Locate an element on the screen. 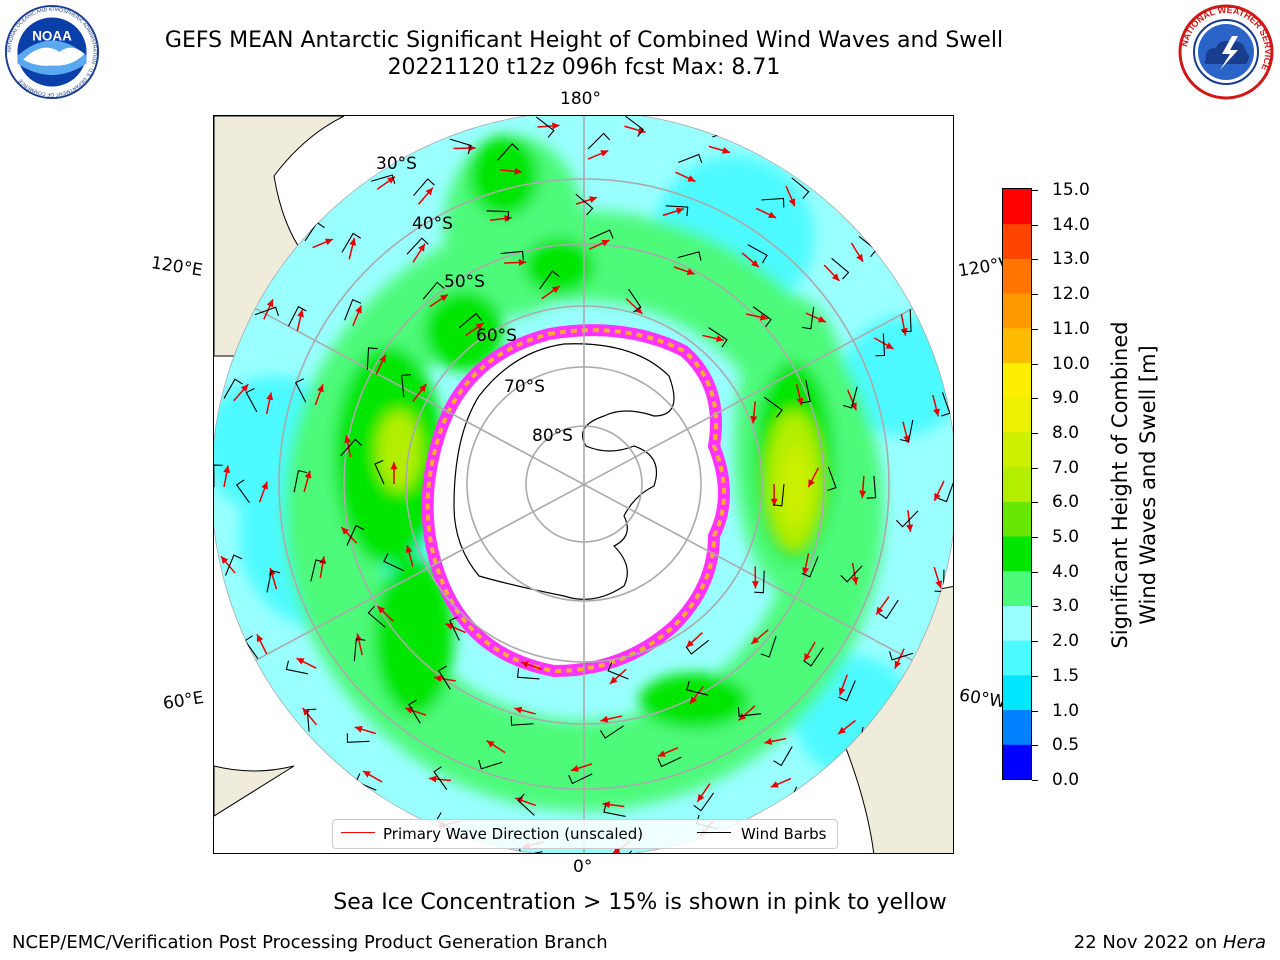 This screenshot has height=960, width=1280. colorbar-tick-label: 8.0 is located at coordinates (1066, 432).